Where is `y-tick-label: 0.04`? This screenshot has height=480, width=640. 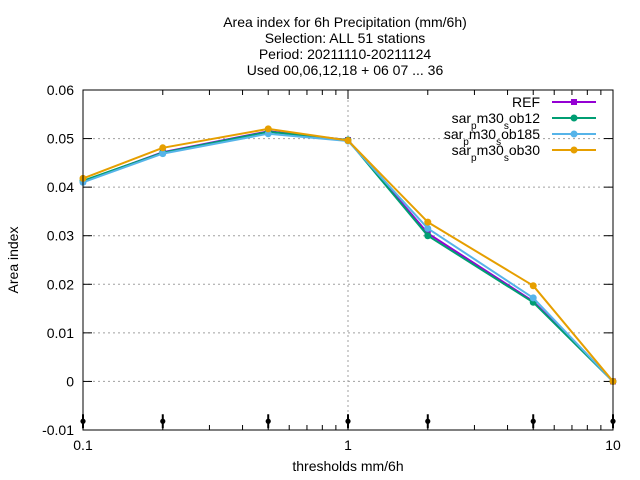
y-tick-label: 0.04 is located at coordinates (60, 187).